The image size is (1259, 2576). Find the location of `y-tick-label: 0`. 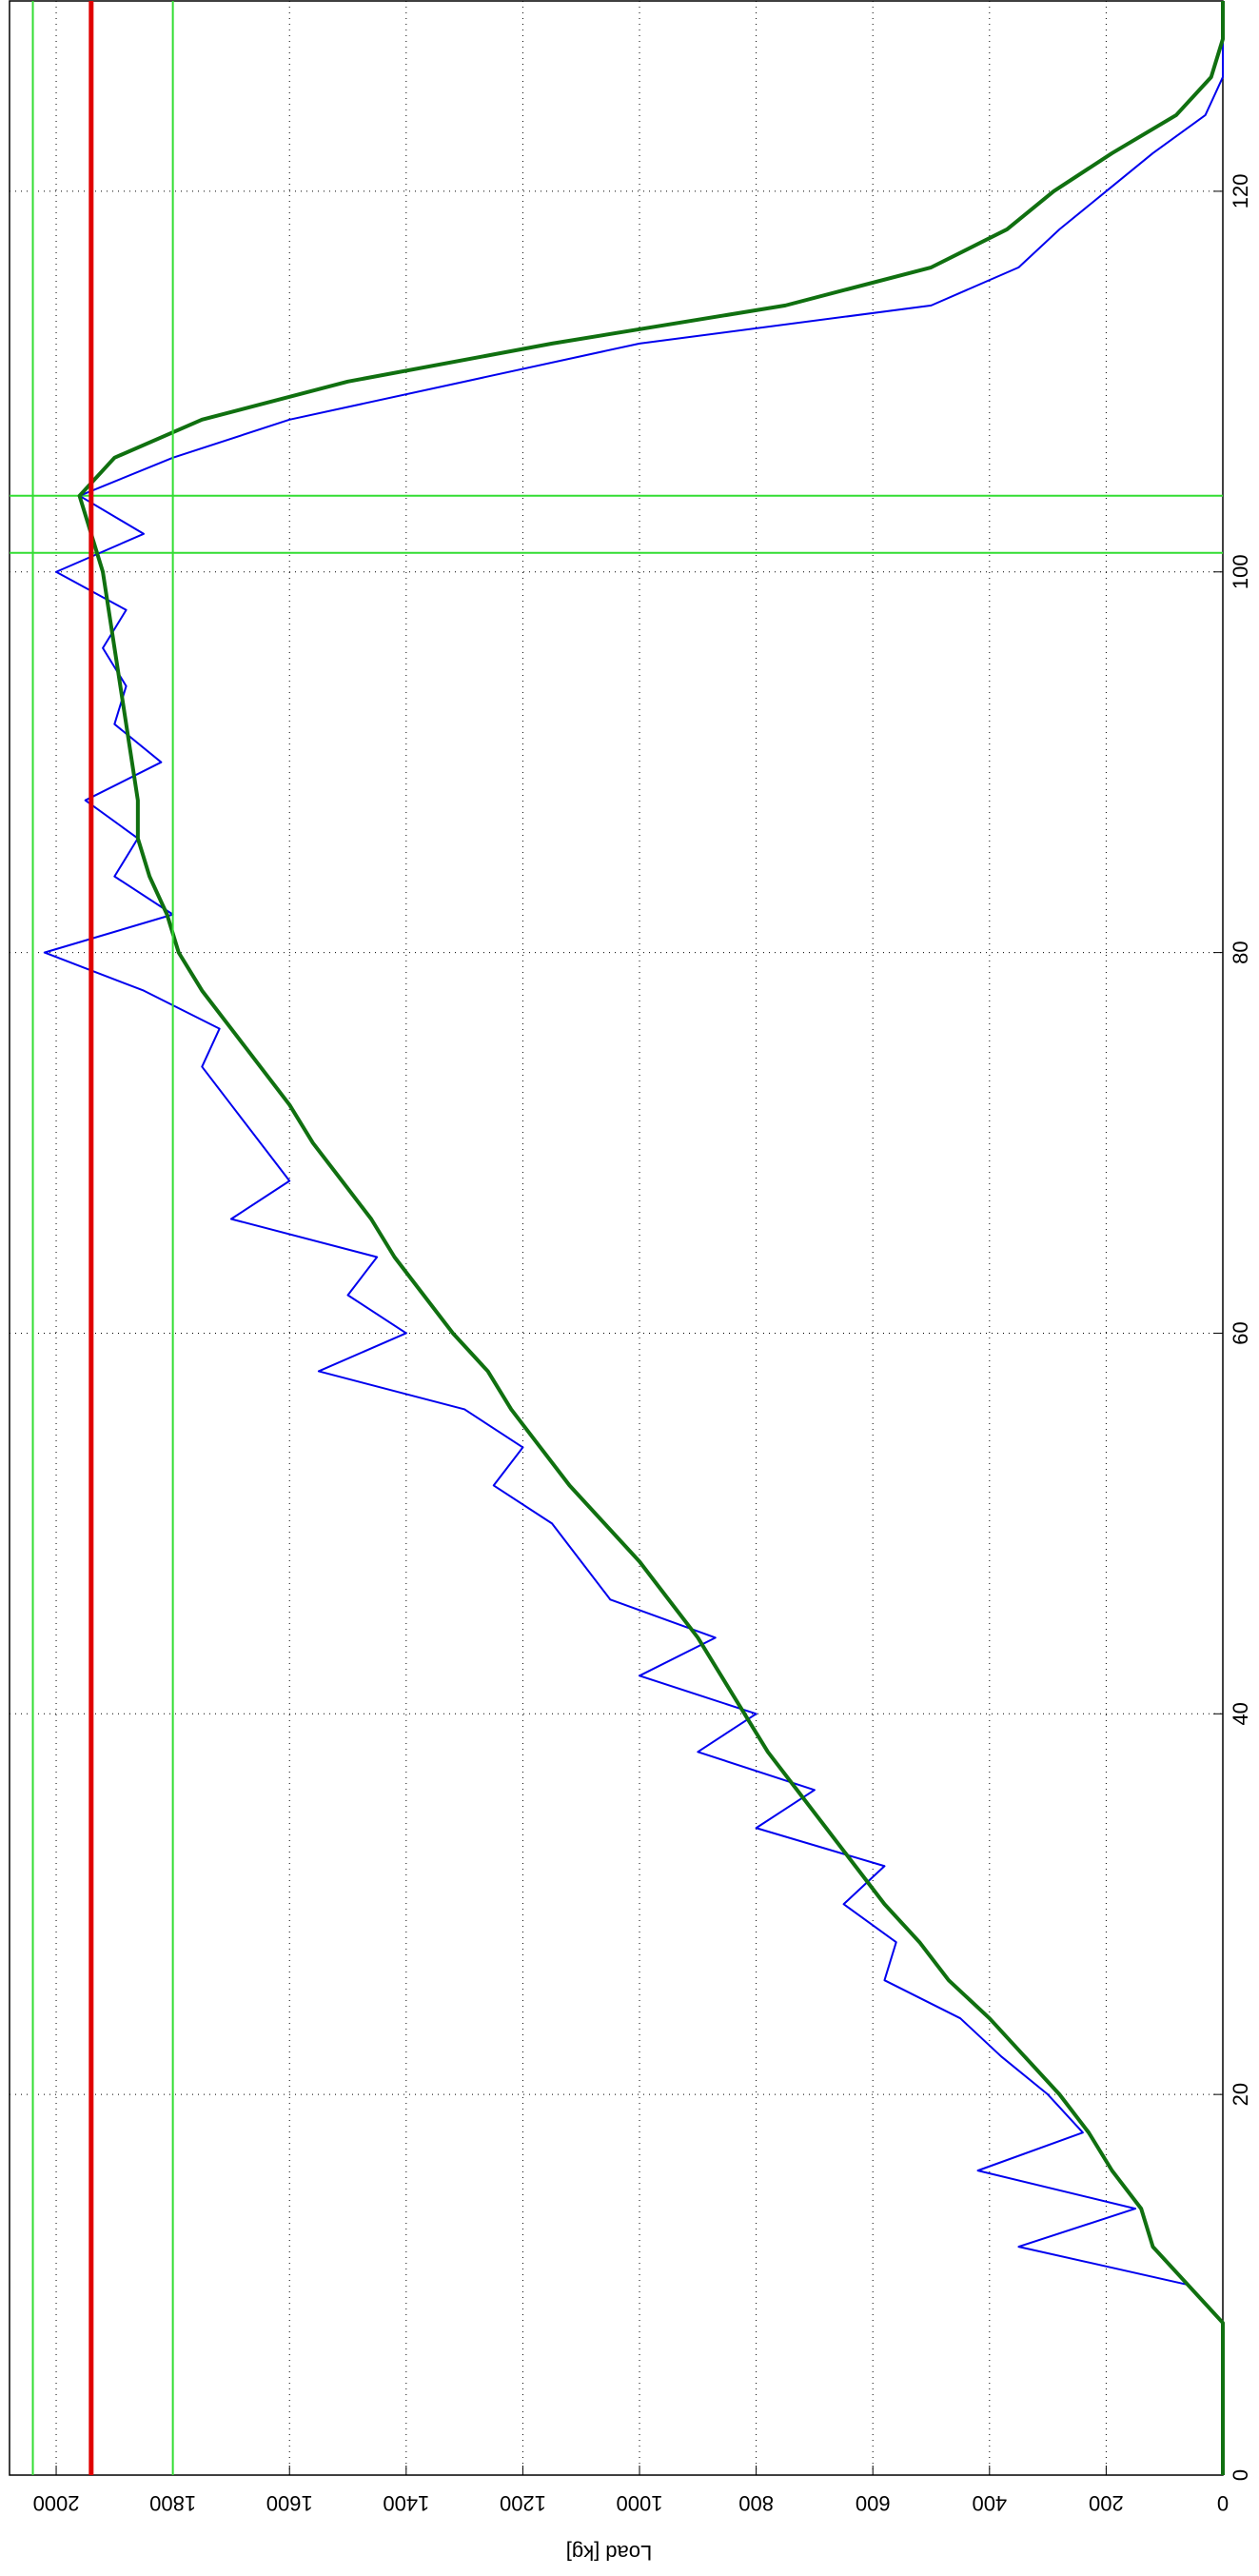

y-tick-label: 0 is located at coordinates (1223, 2503).